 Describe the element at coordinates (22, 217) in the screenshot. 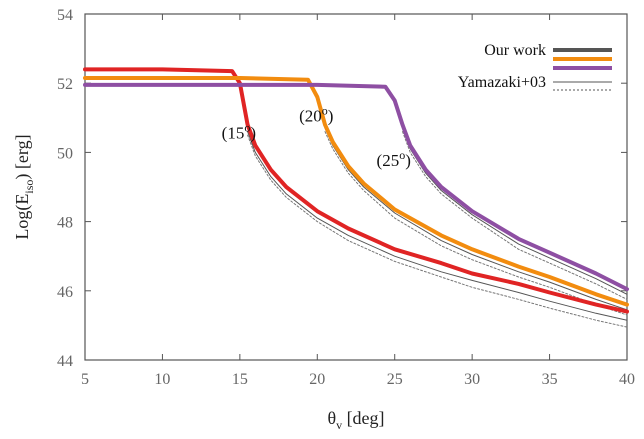

I see `y-axis-title-main: Log(E` at that location.